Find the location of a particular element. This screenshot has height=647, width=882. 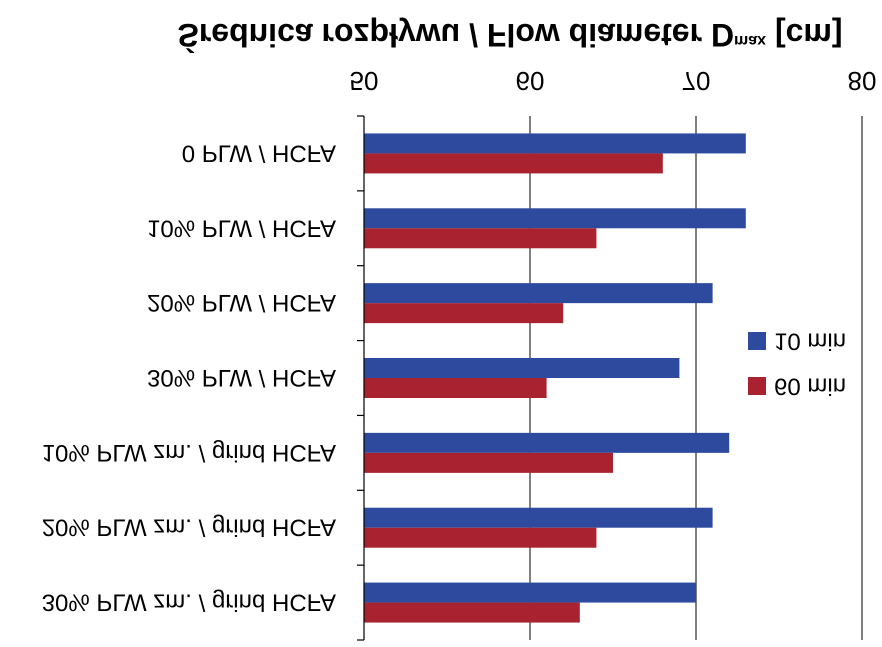

chart-title-subscript: max is located at coordinates (750, 40).